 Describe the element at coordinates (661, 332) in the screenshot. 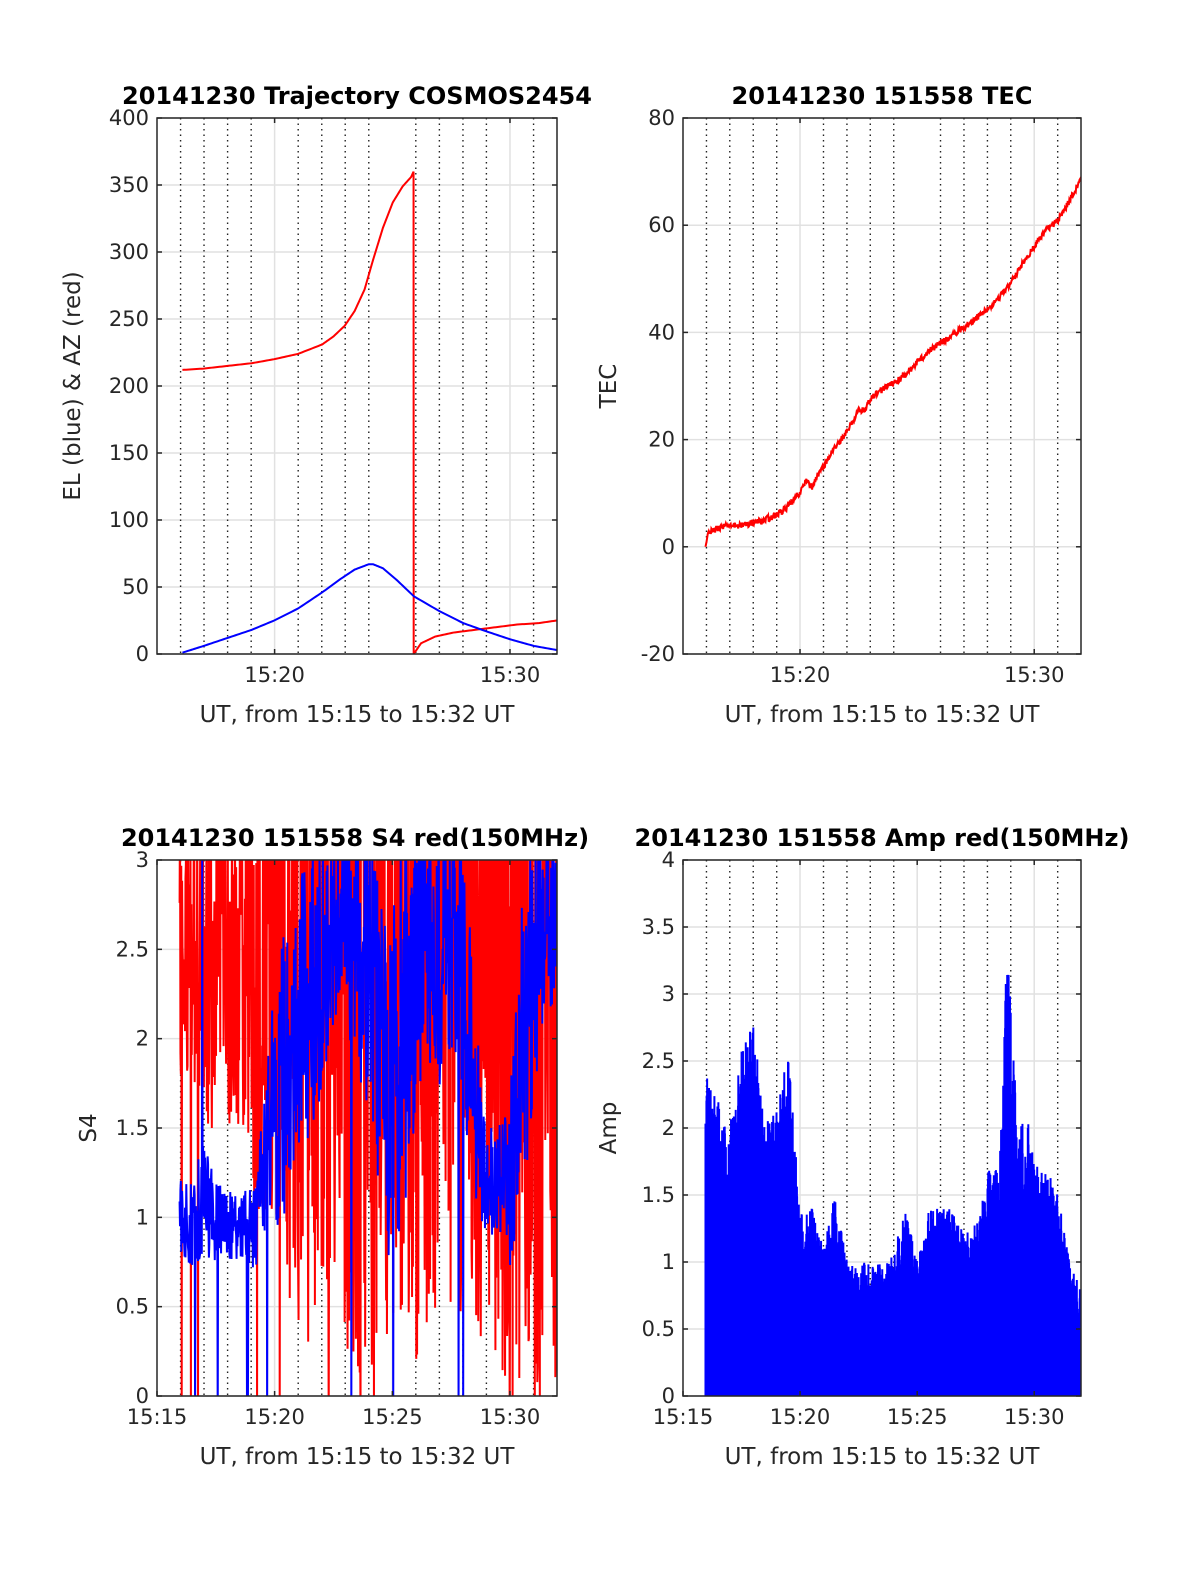

I see `y-tick-label: 40` at that location.